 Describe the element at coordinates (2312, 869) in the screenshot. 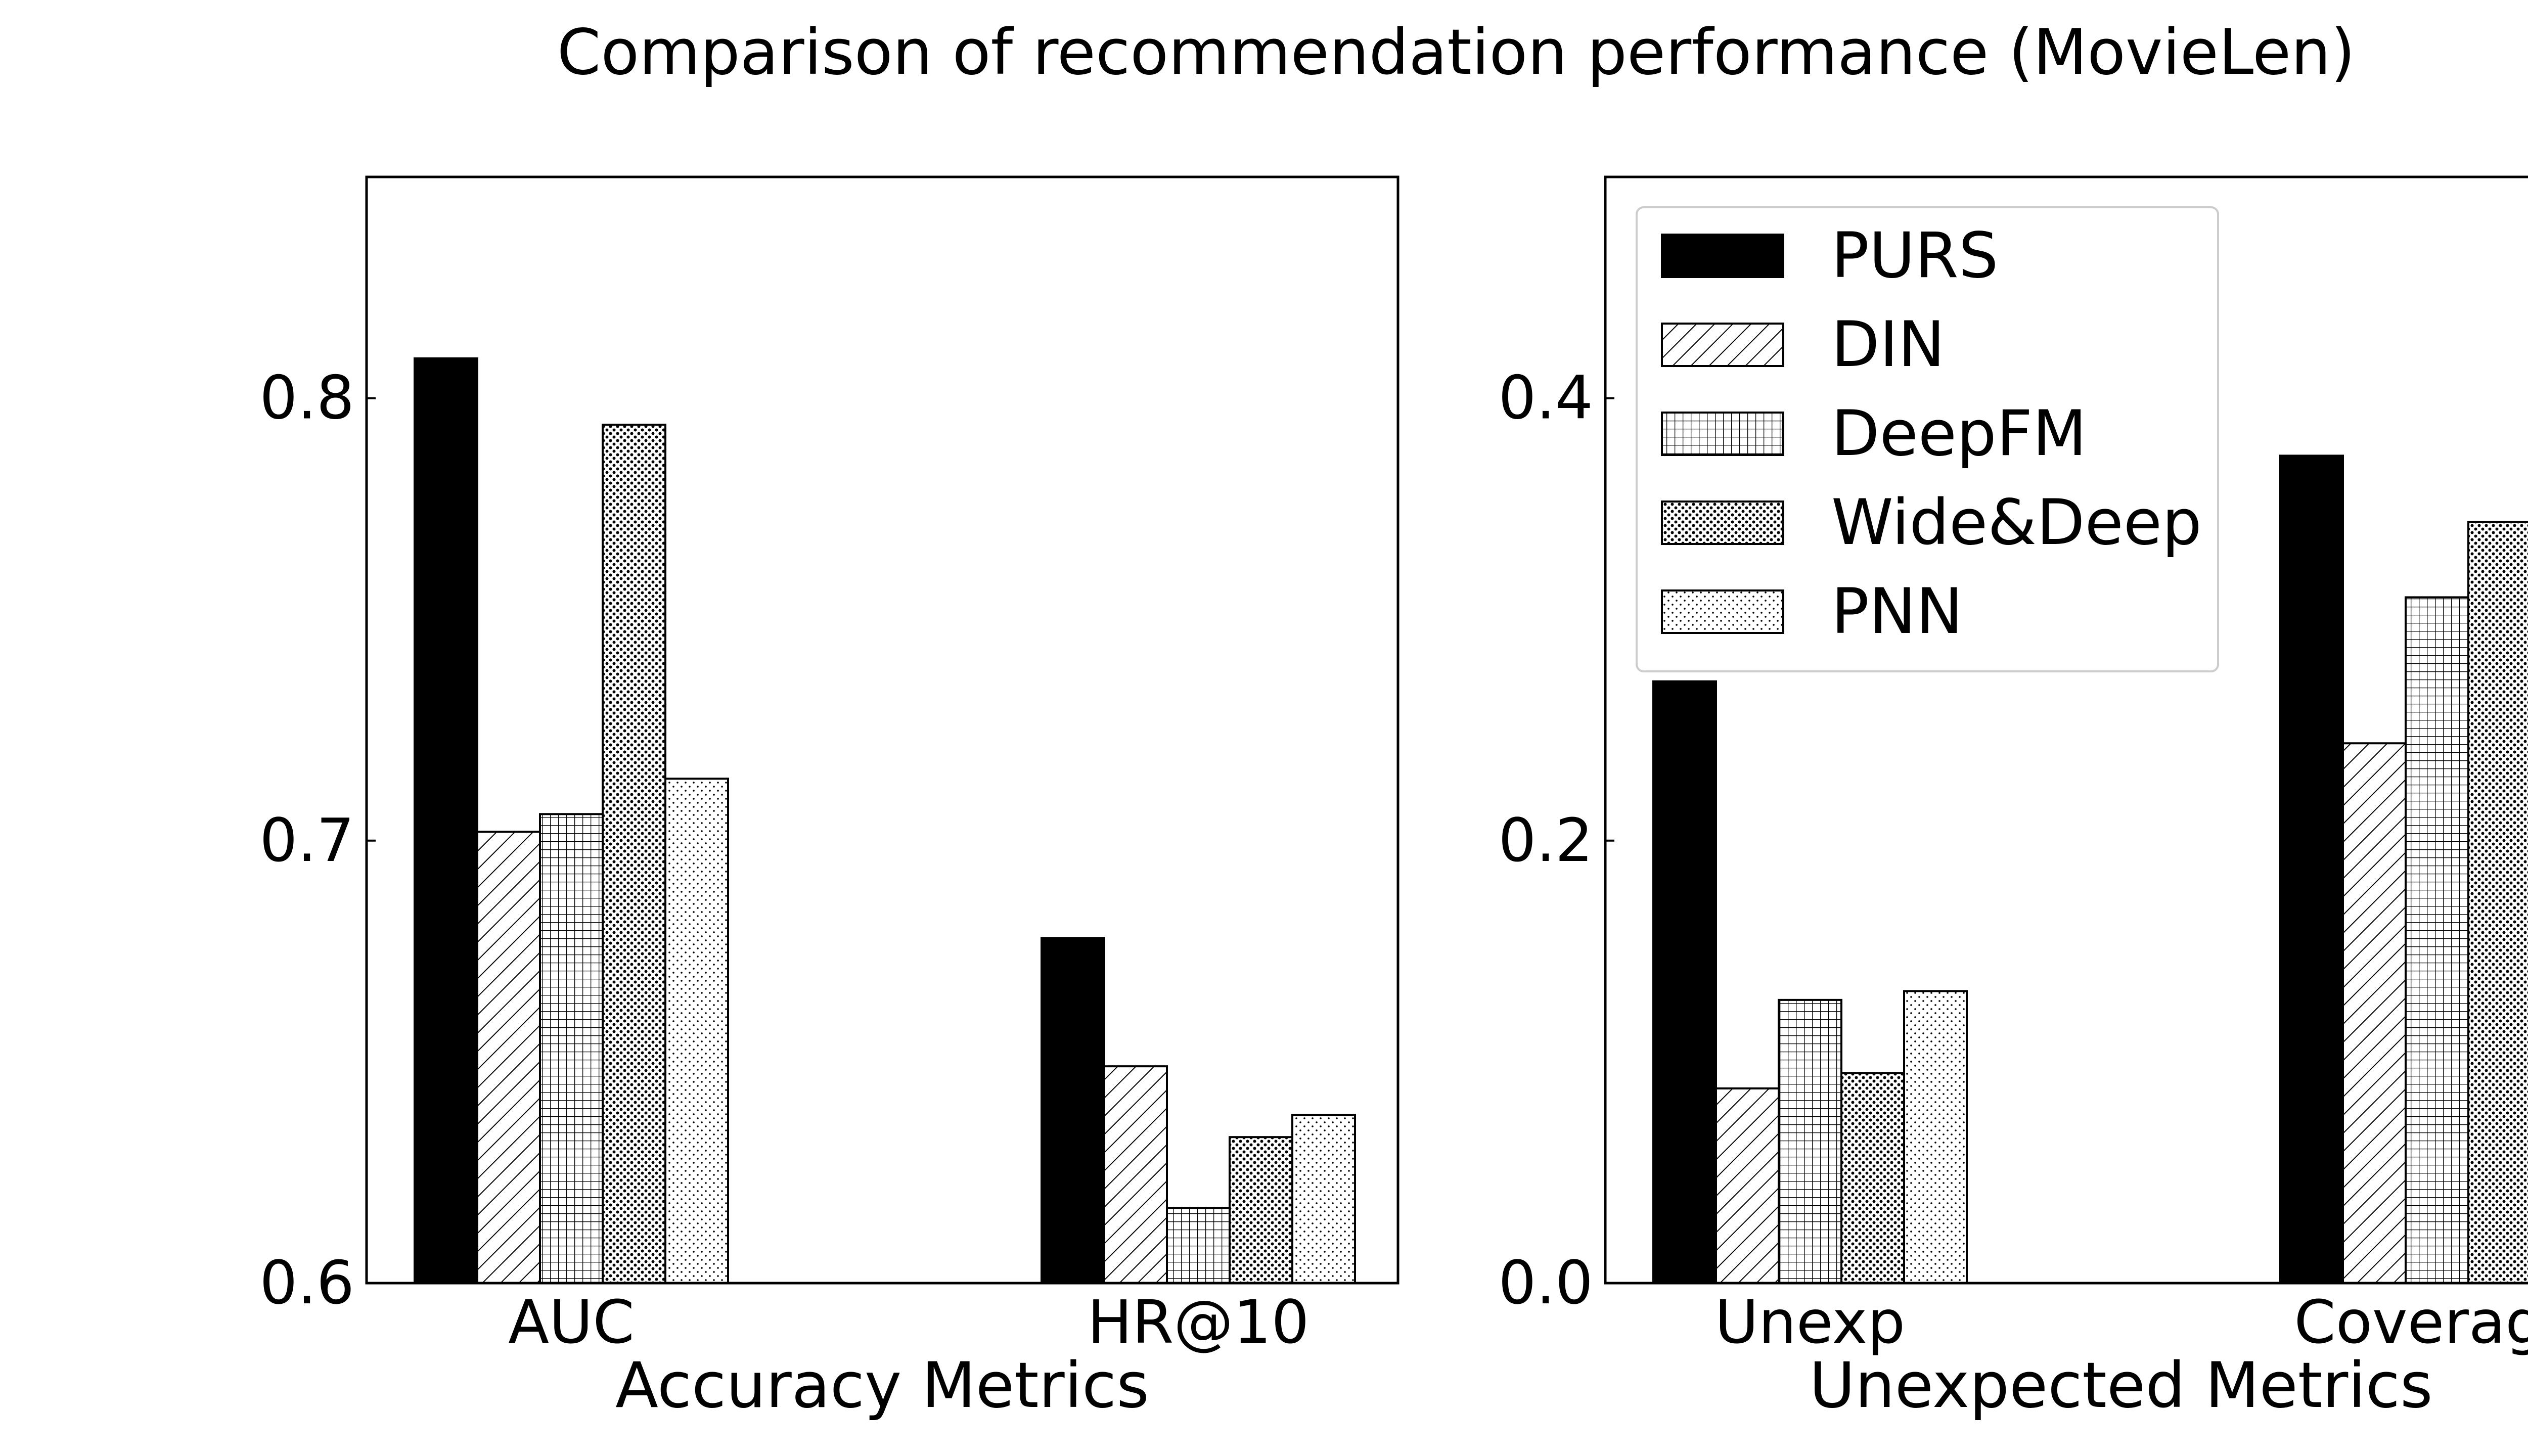

I see `bar-purs-coverage` at that location.